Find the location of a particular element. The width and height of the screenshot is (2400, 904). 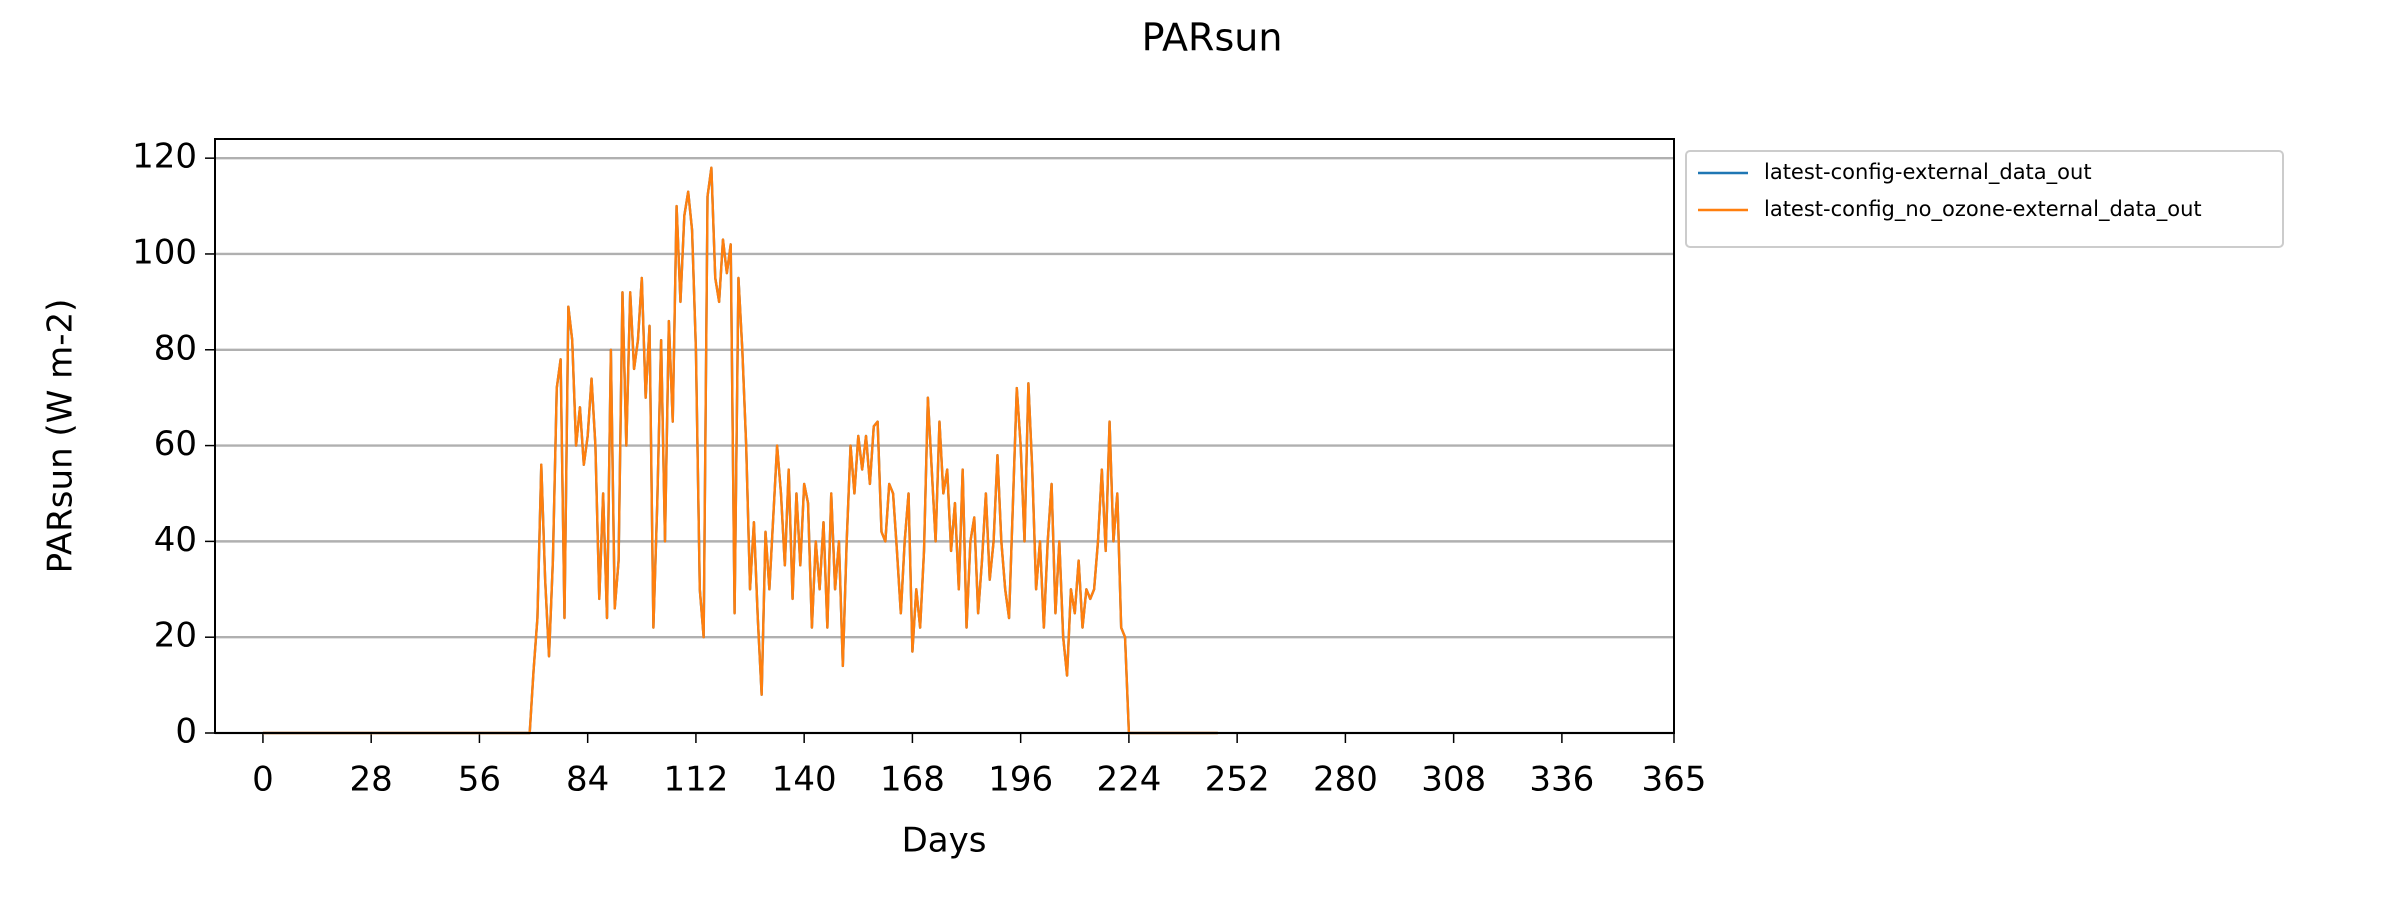

x-tick-label: 252 is located at coordinates (1237, 780).